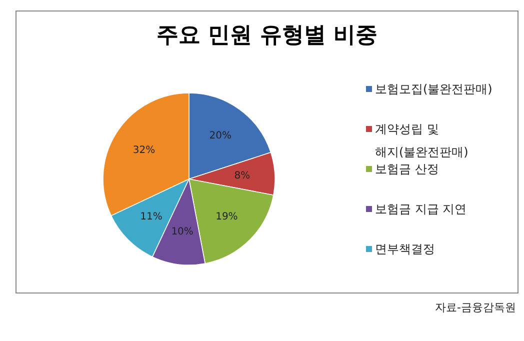 The width and height of the screenshot is (524, 341). I want to click on legend-label: 보험금 지급 지연, so click(421, 209).